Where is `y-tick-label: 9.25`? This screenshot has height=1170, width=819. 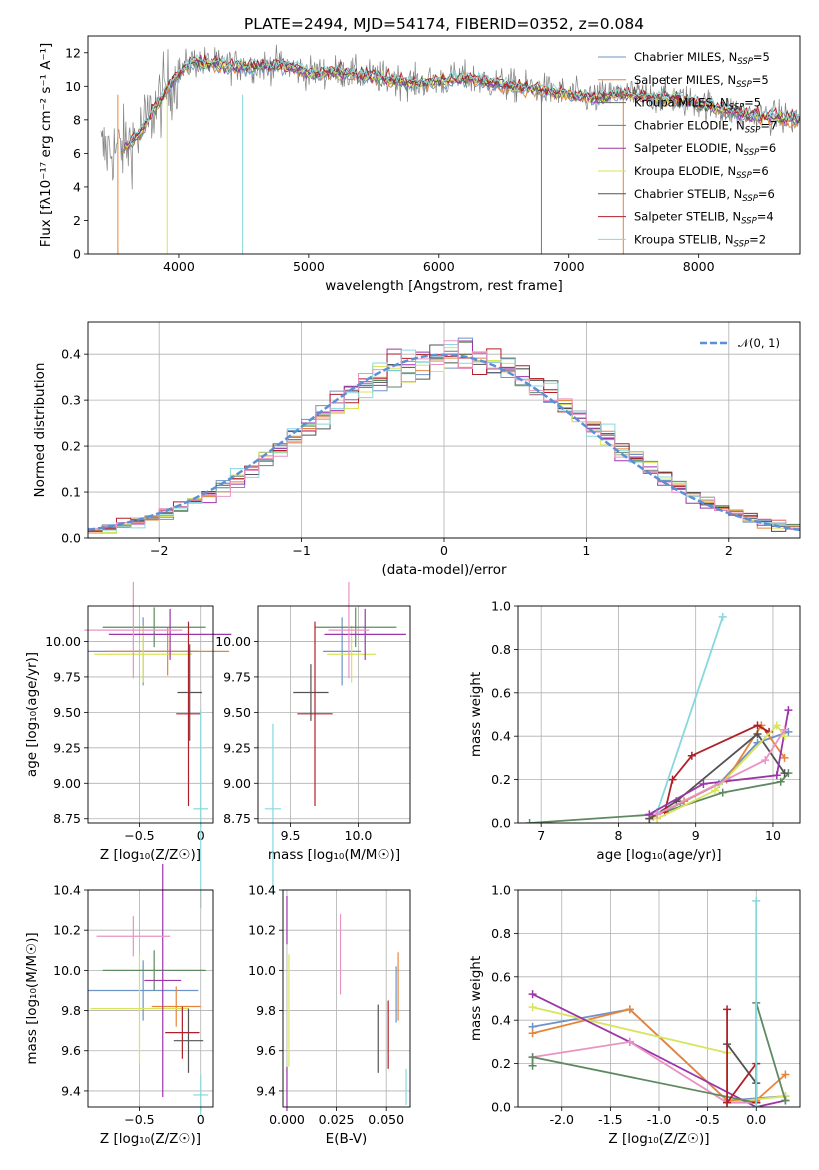 y-tick-label: 9.25 is located at coordinates (237, 747).